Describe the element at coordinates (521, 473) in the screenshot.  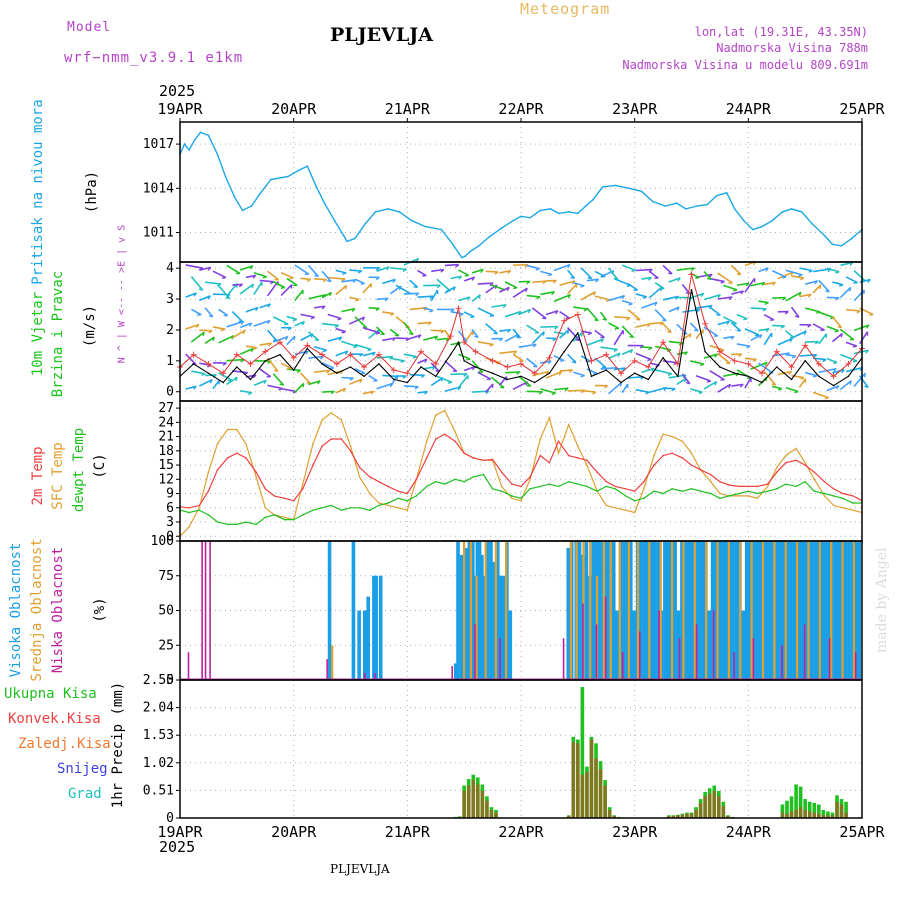
I see `sfc-temp-line` at that location.